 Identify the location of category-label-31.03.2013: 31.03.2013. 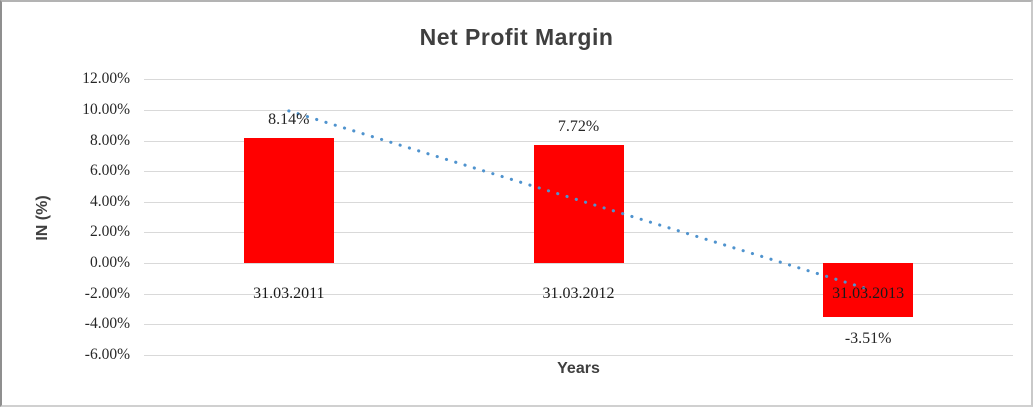
(868, 293).